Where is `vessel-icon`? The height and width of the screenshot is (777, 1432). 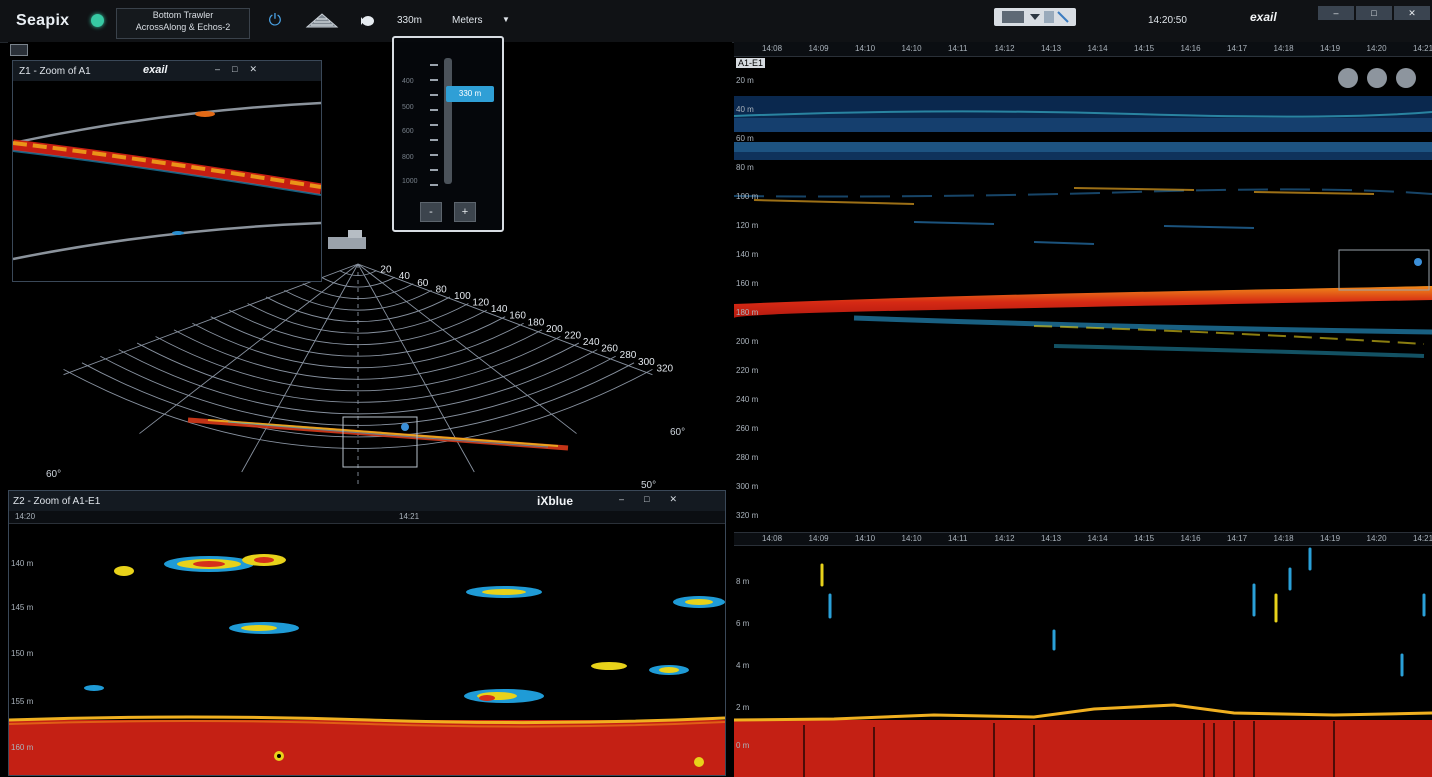
vessel-icon is located at coordinates (347, 243).